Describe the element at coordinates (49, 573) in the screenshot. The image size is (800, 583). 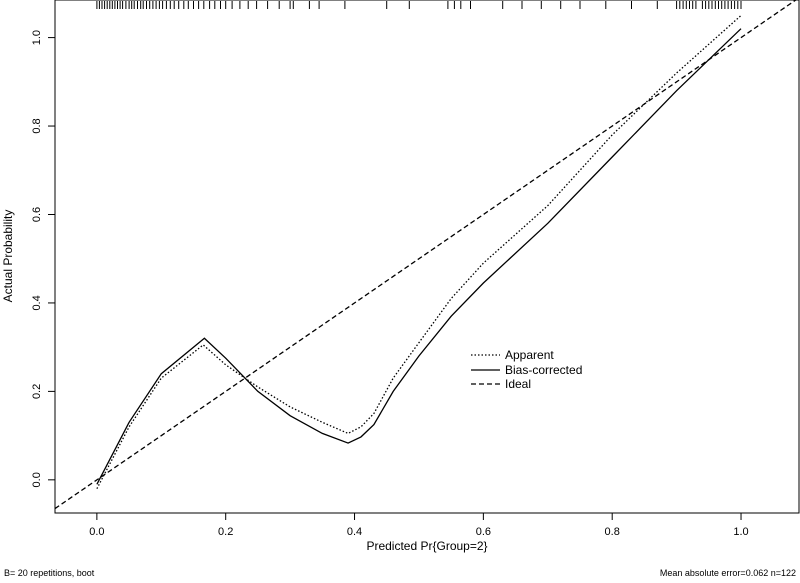
I see `footer-repetitions-note: B= 20 repetitions, boot` at that location.